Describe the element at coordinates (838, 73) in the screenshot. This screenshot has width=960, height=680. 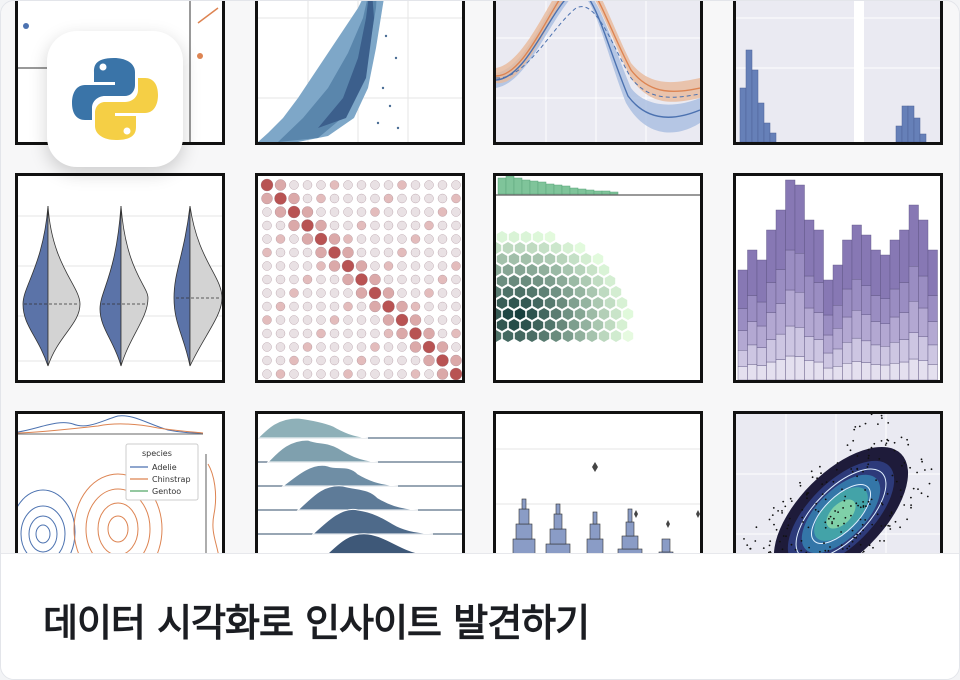
I see `histogram-thumbnail` at that location.